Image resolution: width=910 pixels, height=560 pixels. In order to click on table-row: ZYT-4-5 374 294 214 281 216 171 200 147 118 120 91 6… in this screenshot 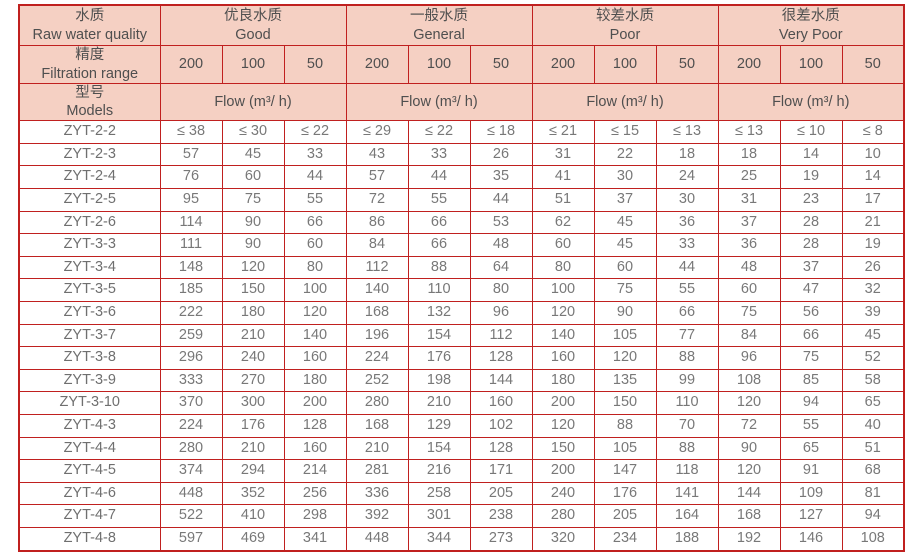, I will do `click(461, 471)`.